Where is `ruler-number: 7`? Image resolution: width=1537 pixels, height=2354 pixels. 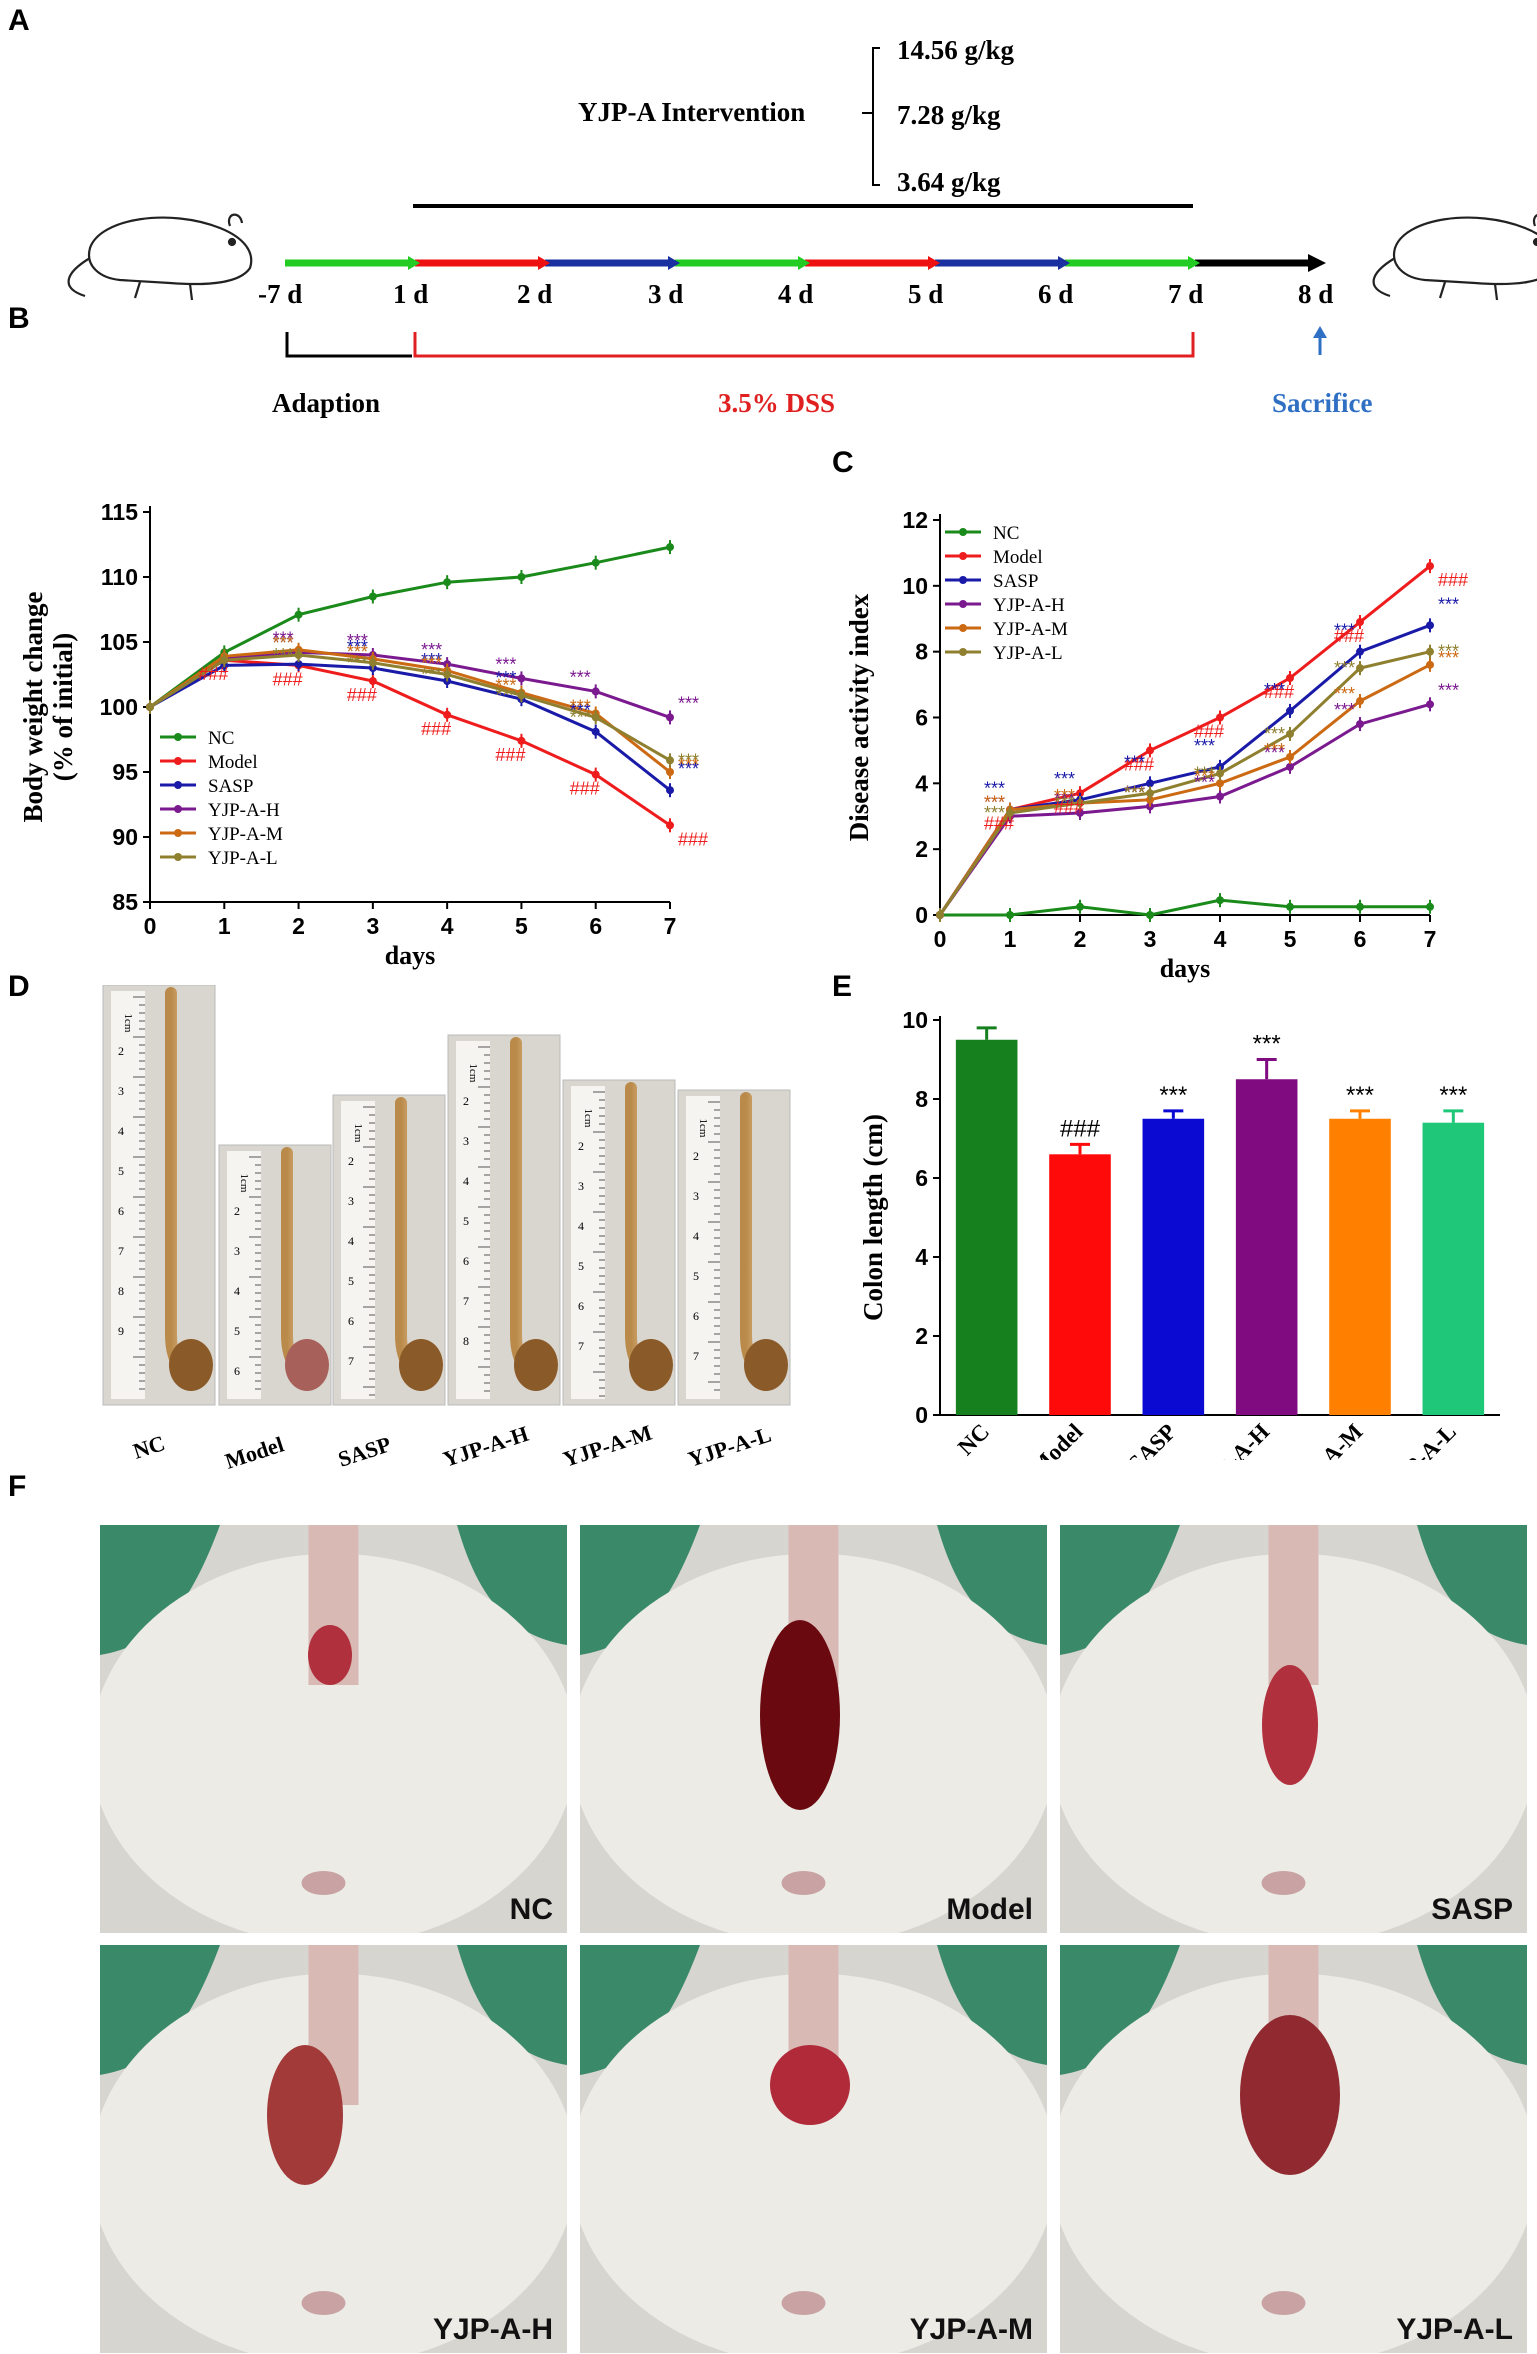
ruler-number: 7 is located at coordinates (351, 1361).